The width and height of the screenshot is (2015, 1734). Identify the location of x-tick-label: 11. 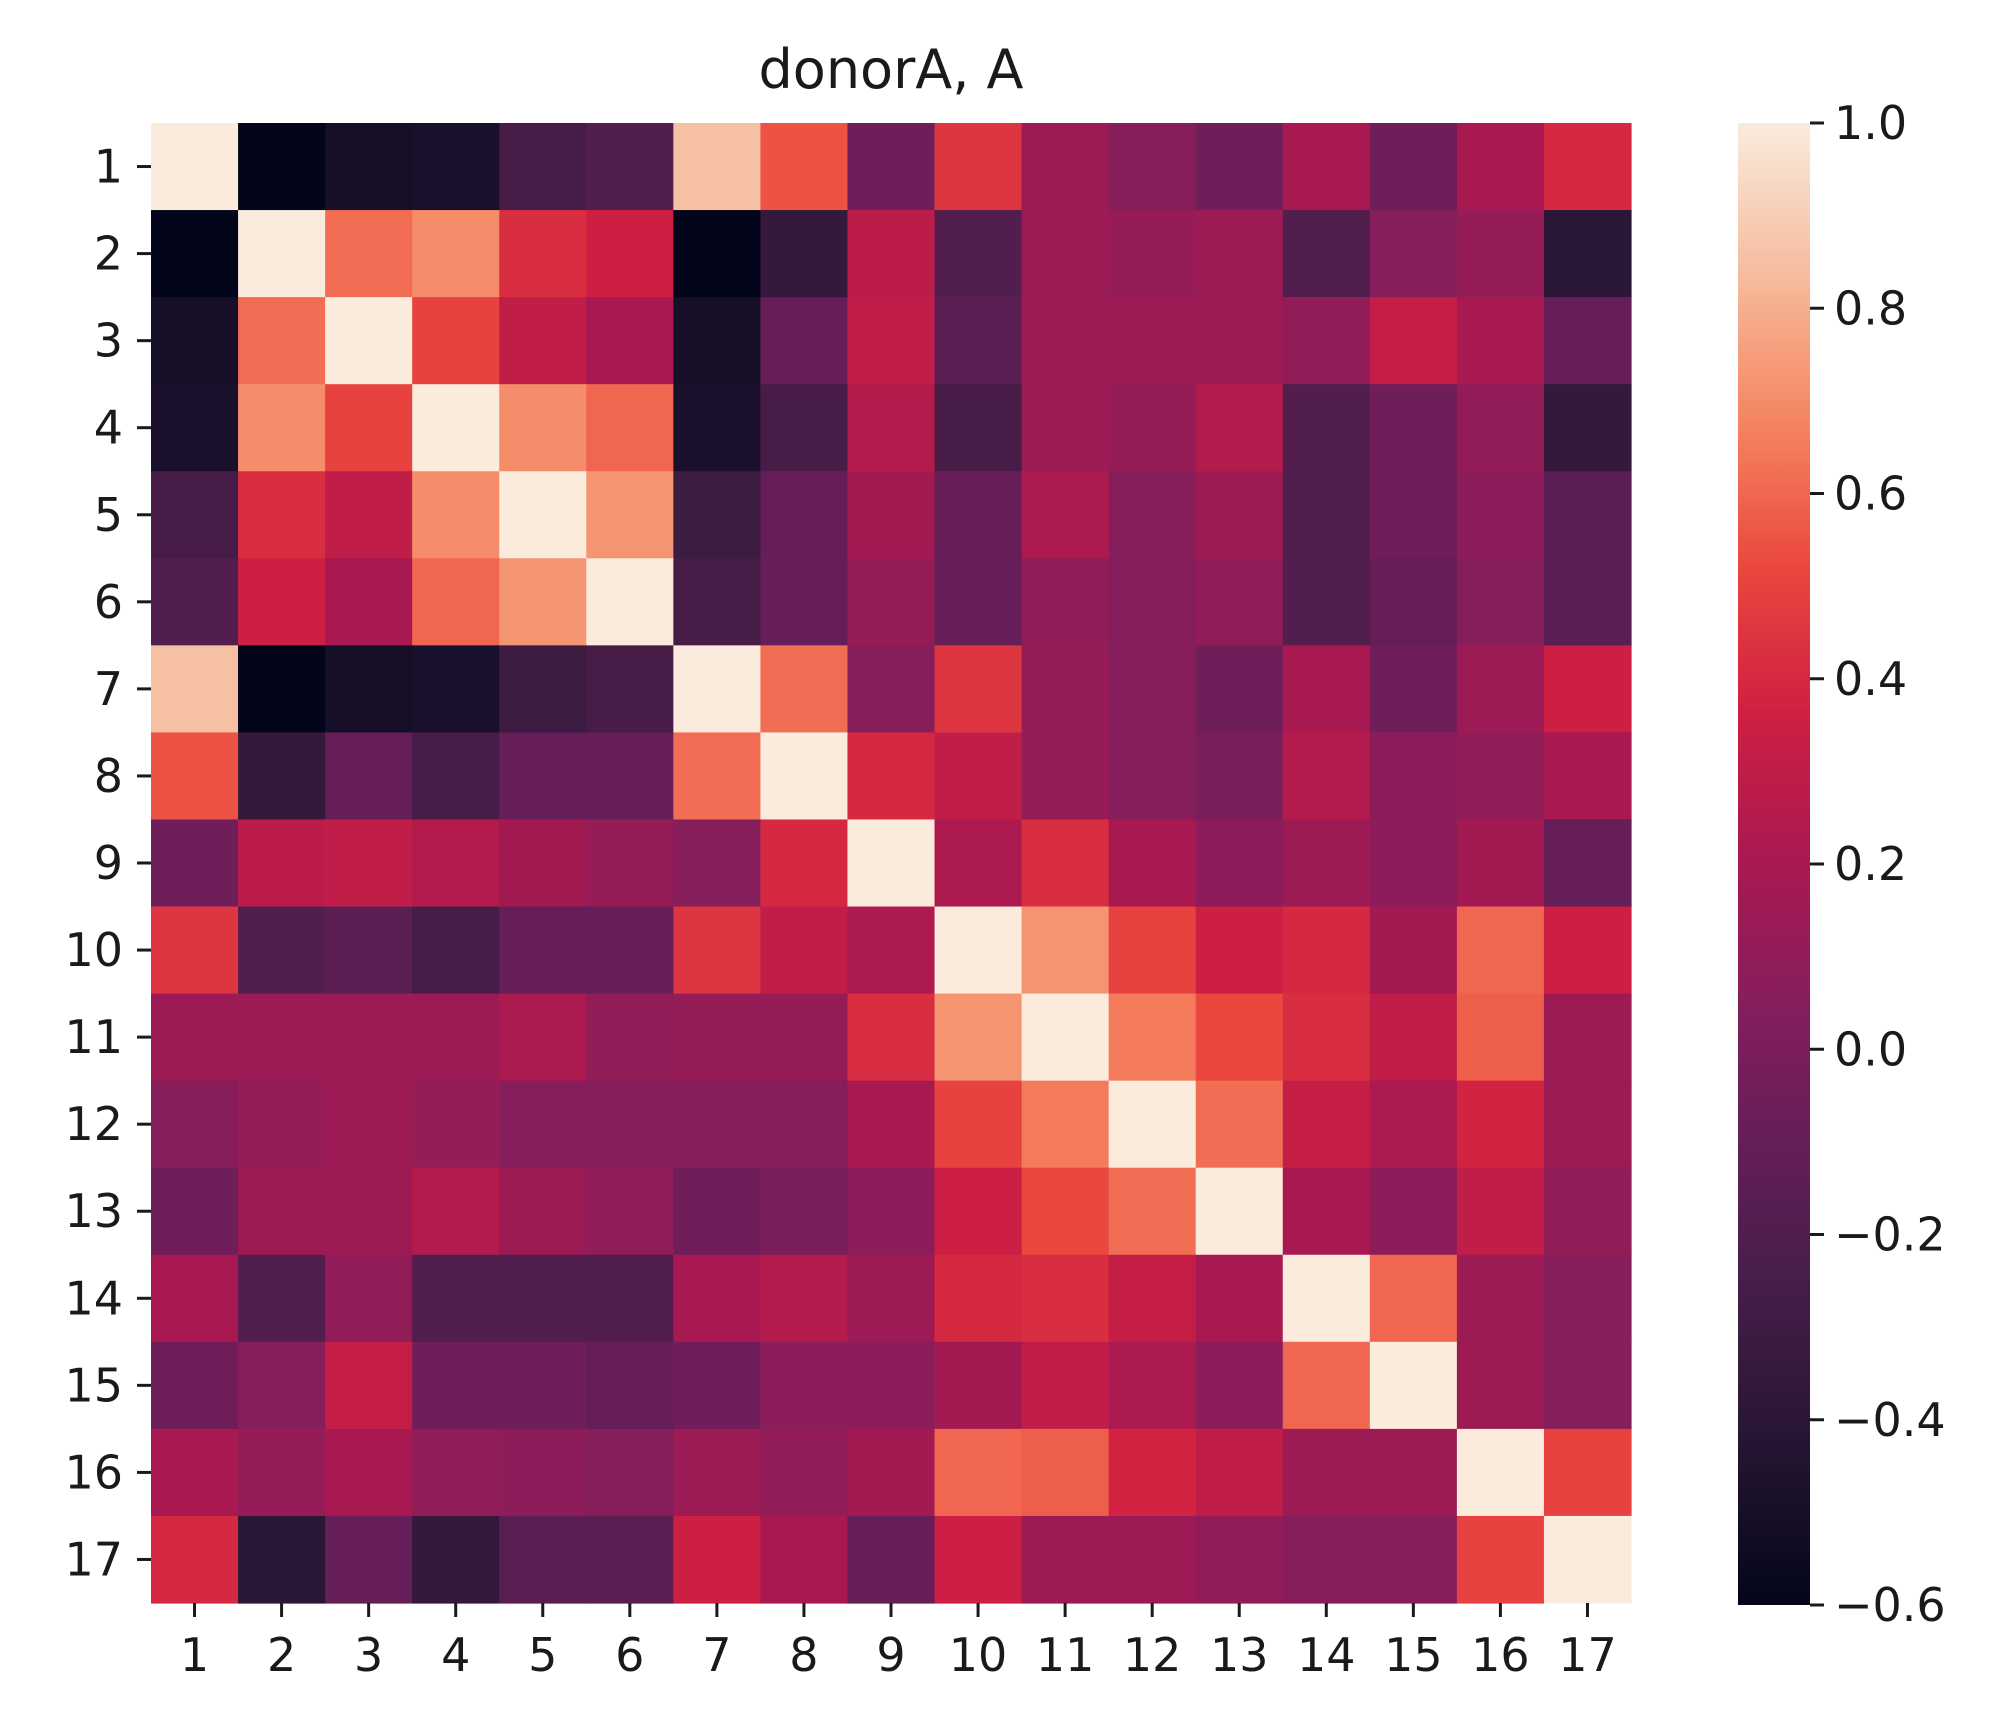
(1065, 1655).